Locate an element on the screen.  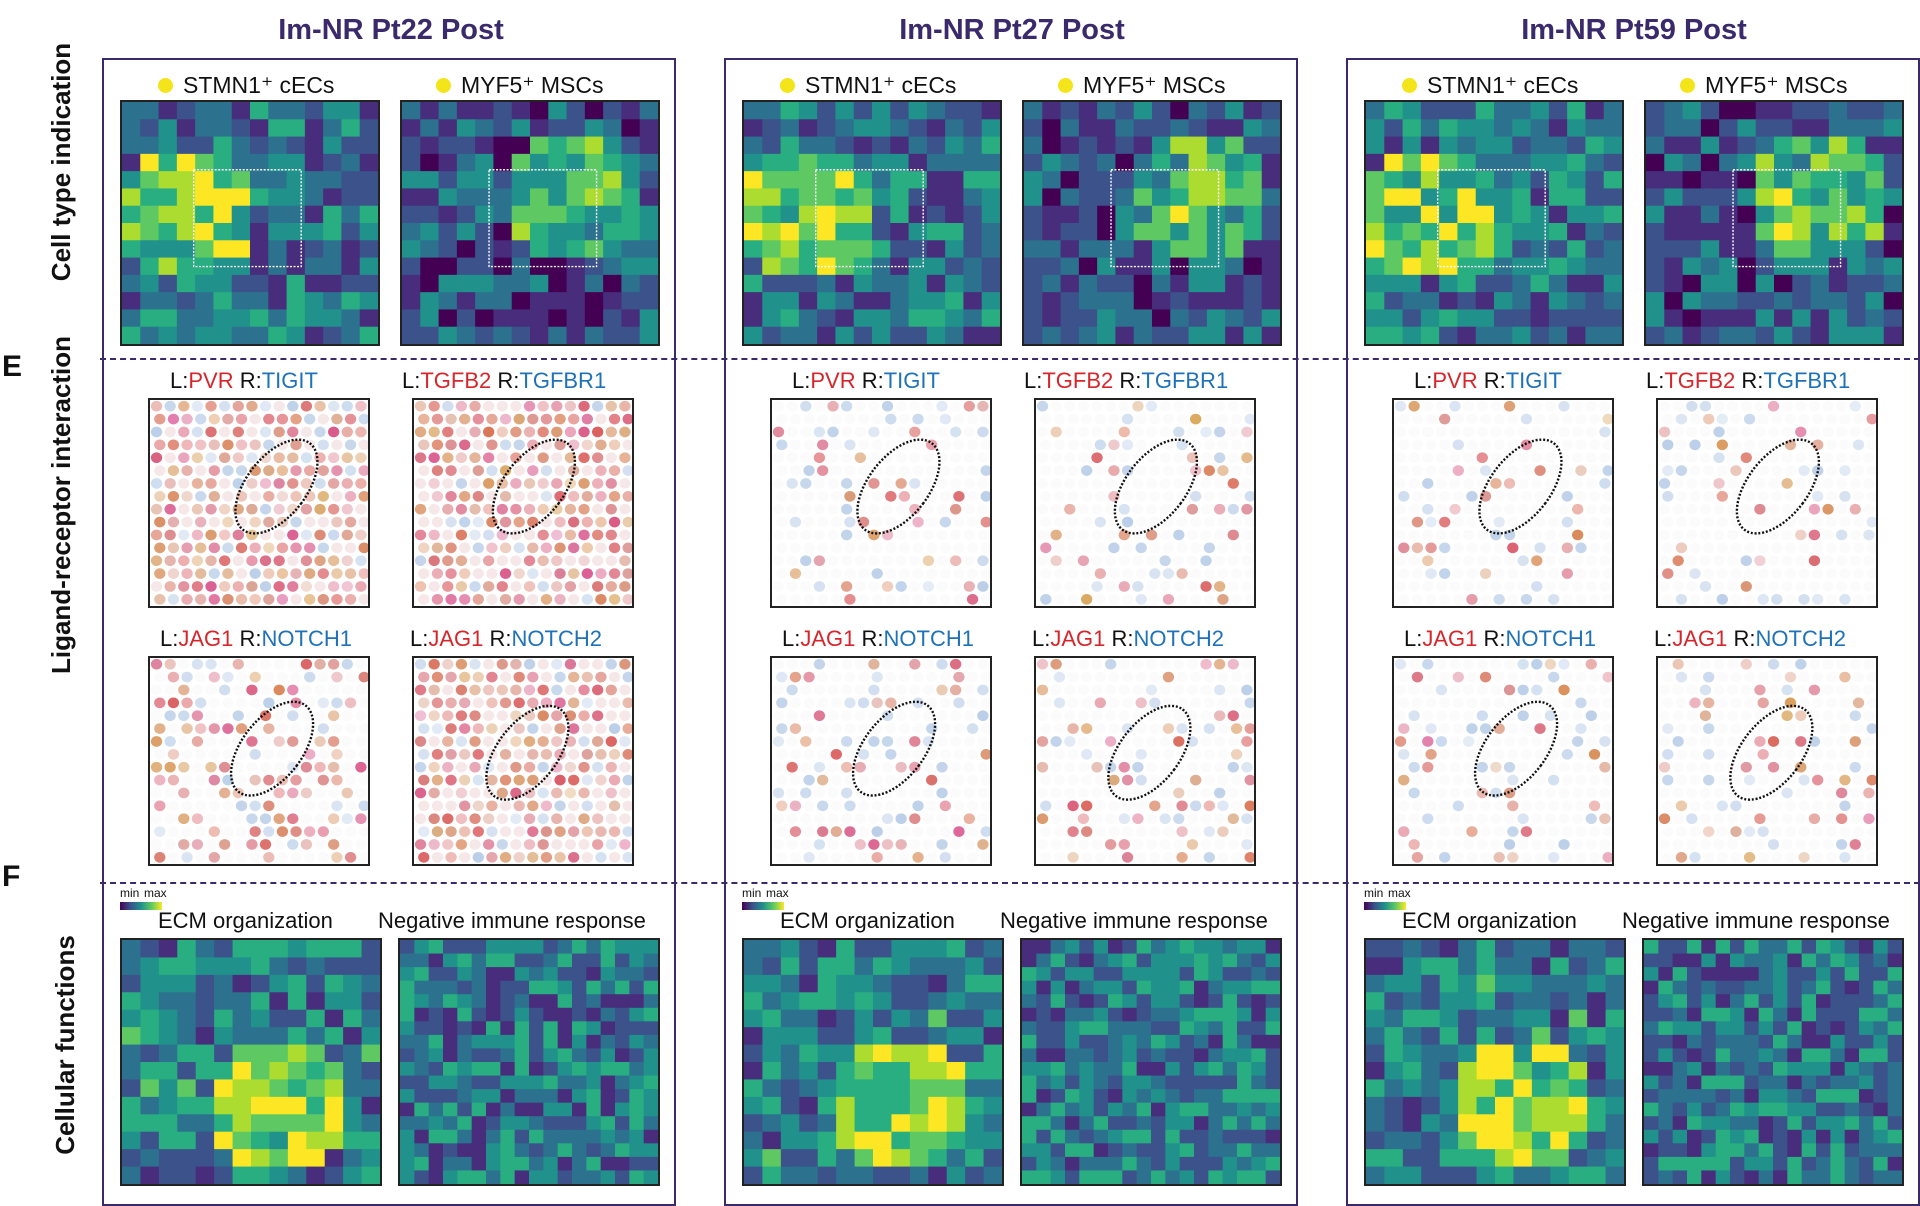
row-label-cell-type: Cell type indication is located at coordinates (61, 162).